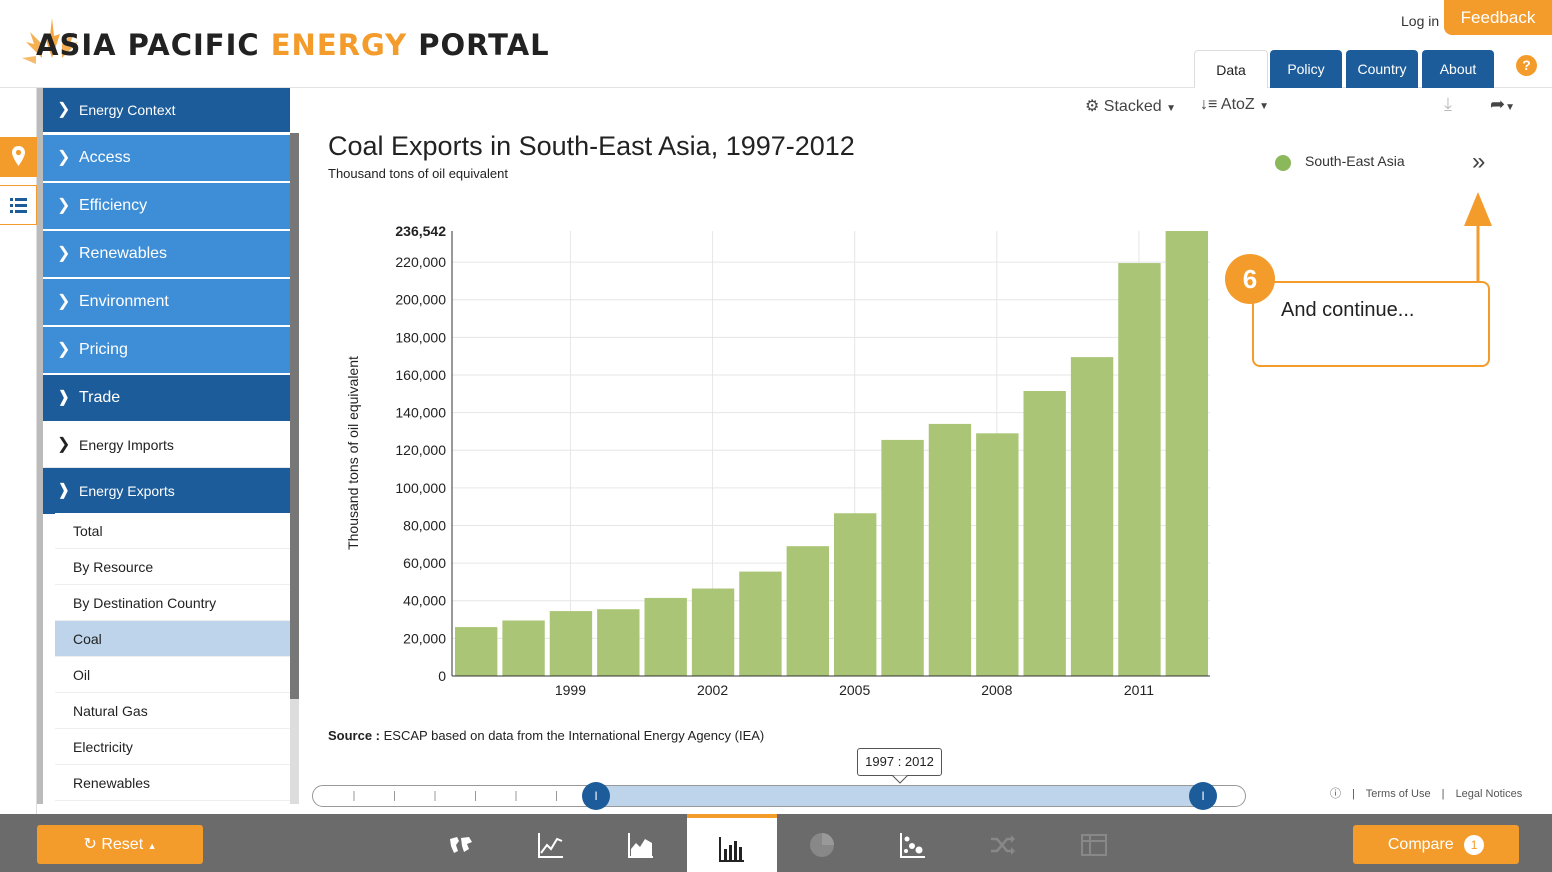  What do you see at coordinates (1335, 794) in the screenshot?
I see `info-icon: ⓘ` at bounding box center [1335, 794].